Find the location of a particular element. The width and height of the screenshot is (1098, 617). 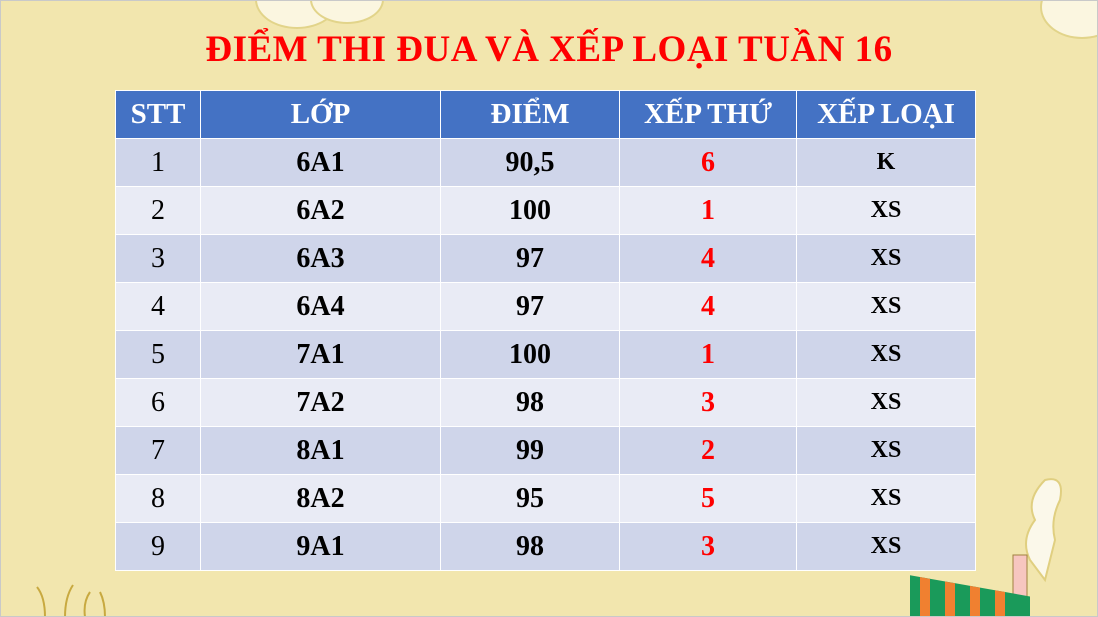

header-score: ĐIỂM is located at coordinates (530, 114).